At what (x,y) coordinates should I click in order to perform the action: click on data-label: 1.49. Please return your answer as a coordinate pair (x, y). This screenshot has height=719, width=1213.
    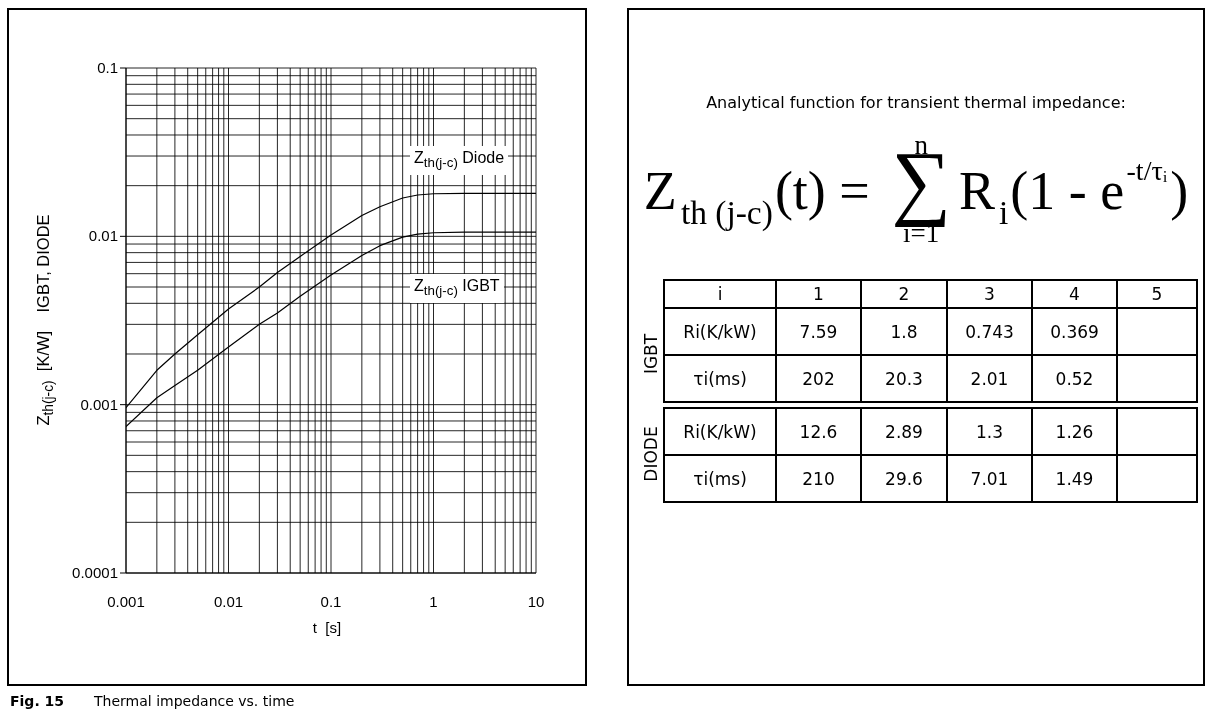
    Looking at the image, I should click on (1074, 478).